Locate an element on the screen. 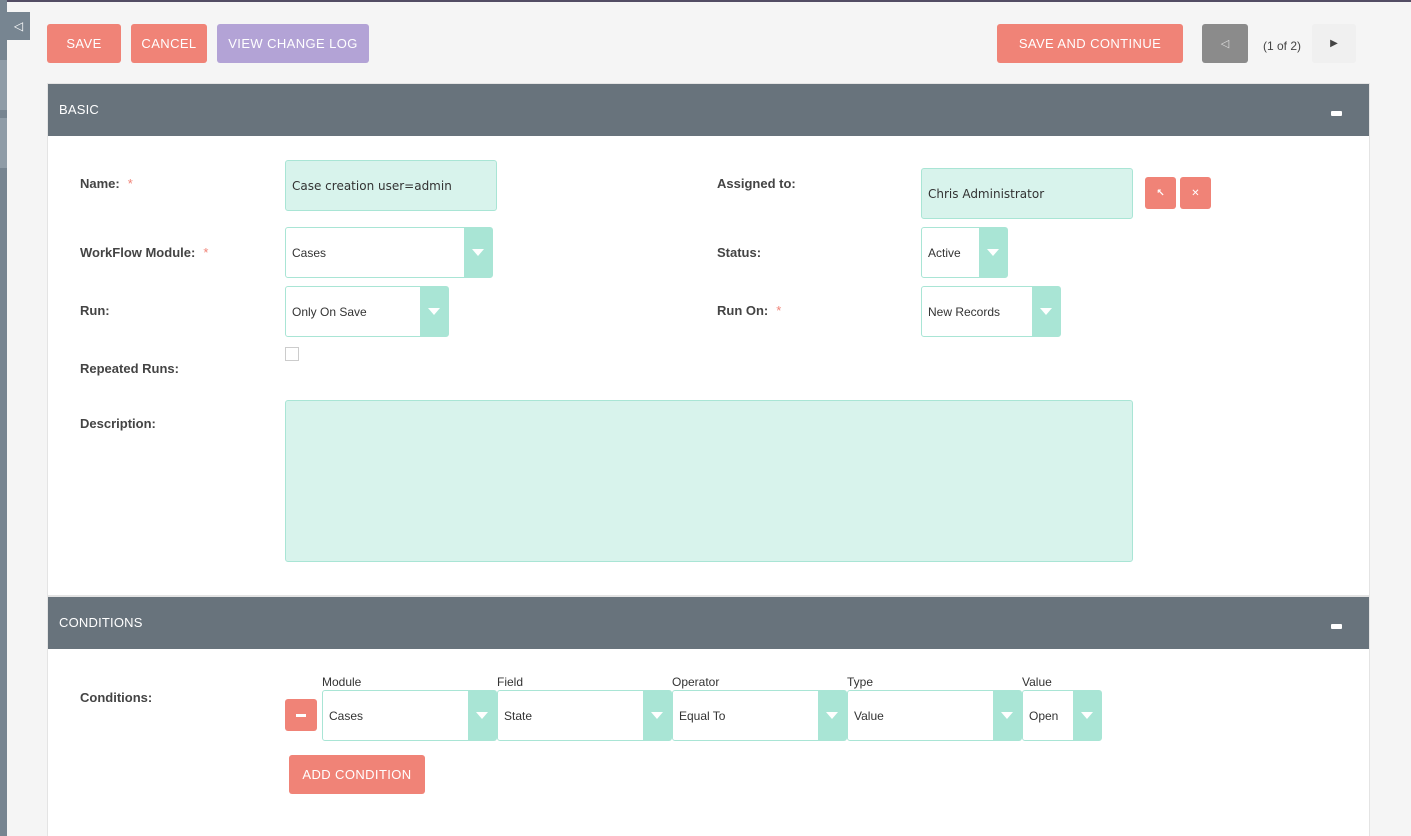 Image resolution: width=1411 pixels, height=836 pixels. next-record-button: ▶ is located at coordinates (1334, 43).